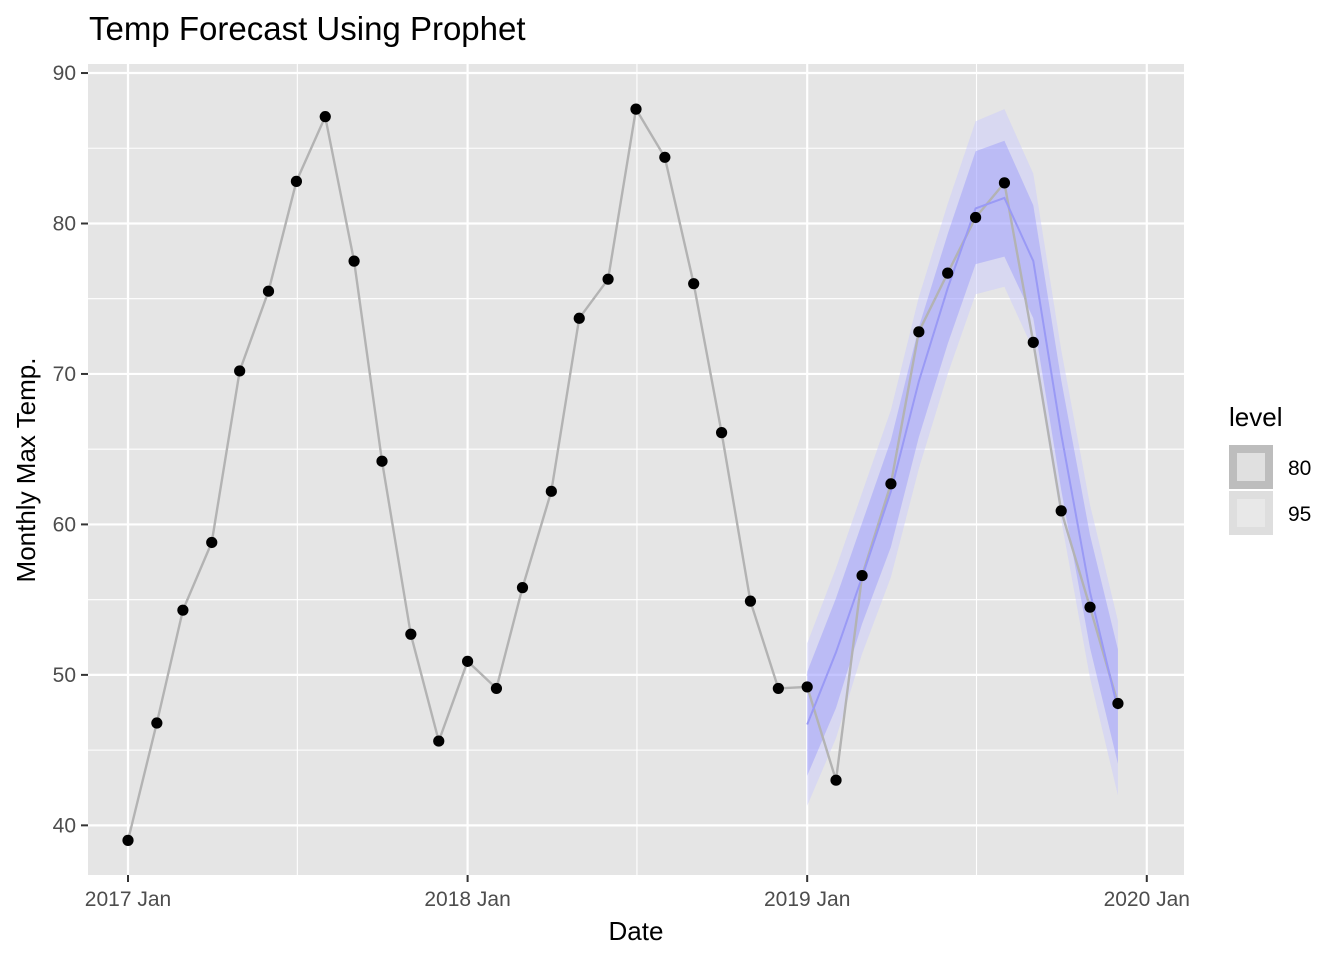  I want to click on legend-key-95-inner, so click(1251, 513).